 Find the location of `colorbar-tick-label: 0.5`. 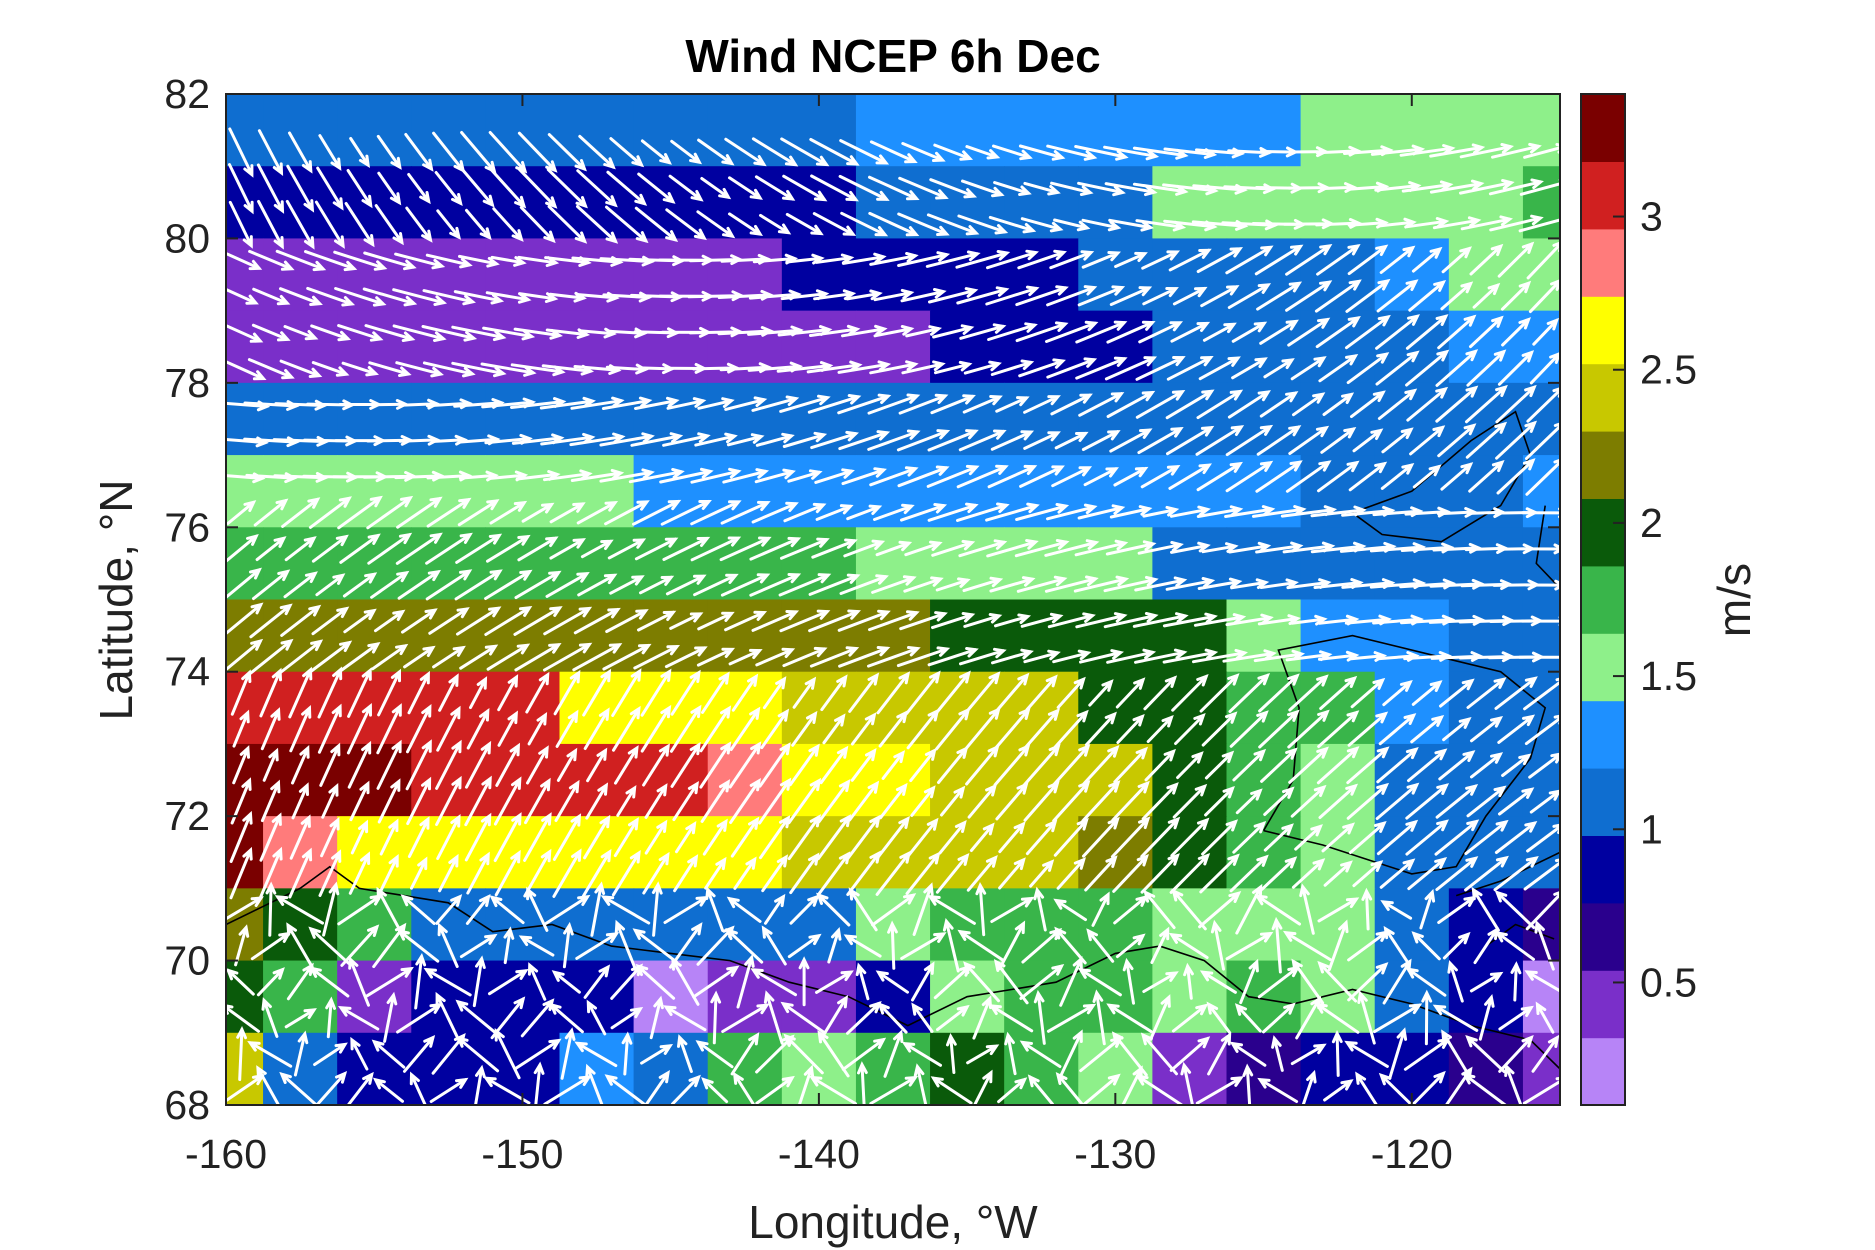

colorbar-tick-label: 0.5 is located at coordinates (1668, 982).